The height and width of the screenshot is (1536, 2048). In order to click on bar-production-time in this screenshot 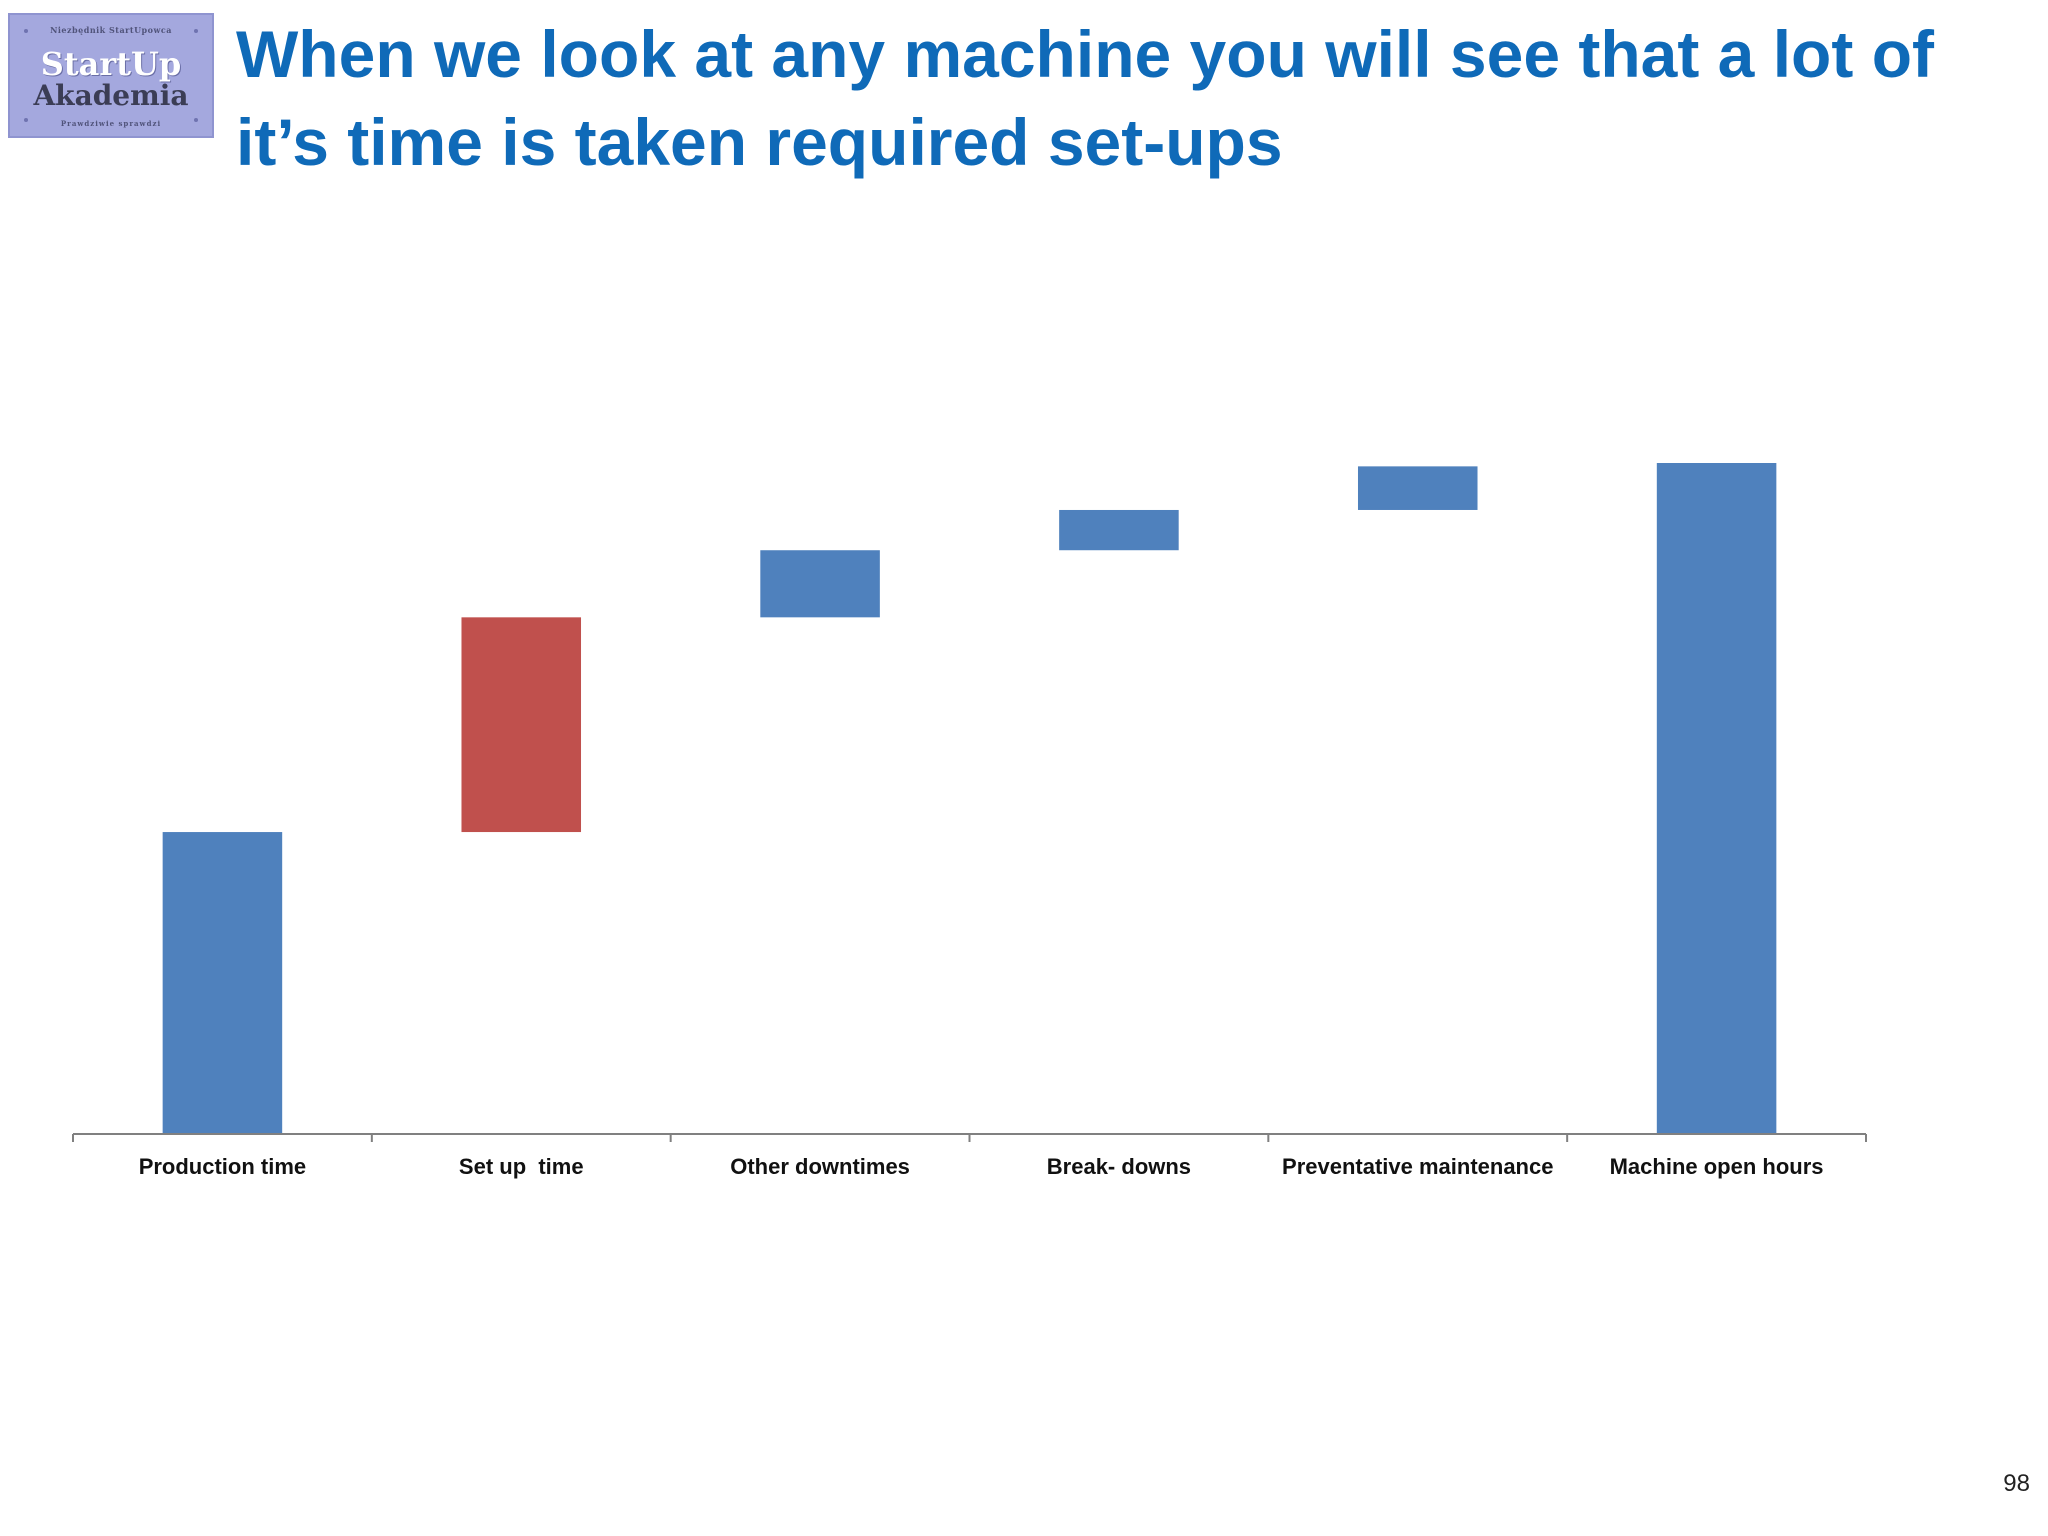, I will do `click(222, 983)`.